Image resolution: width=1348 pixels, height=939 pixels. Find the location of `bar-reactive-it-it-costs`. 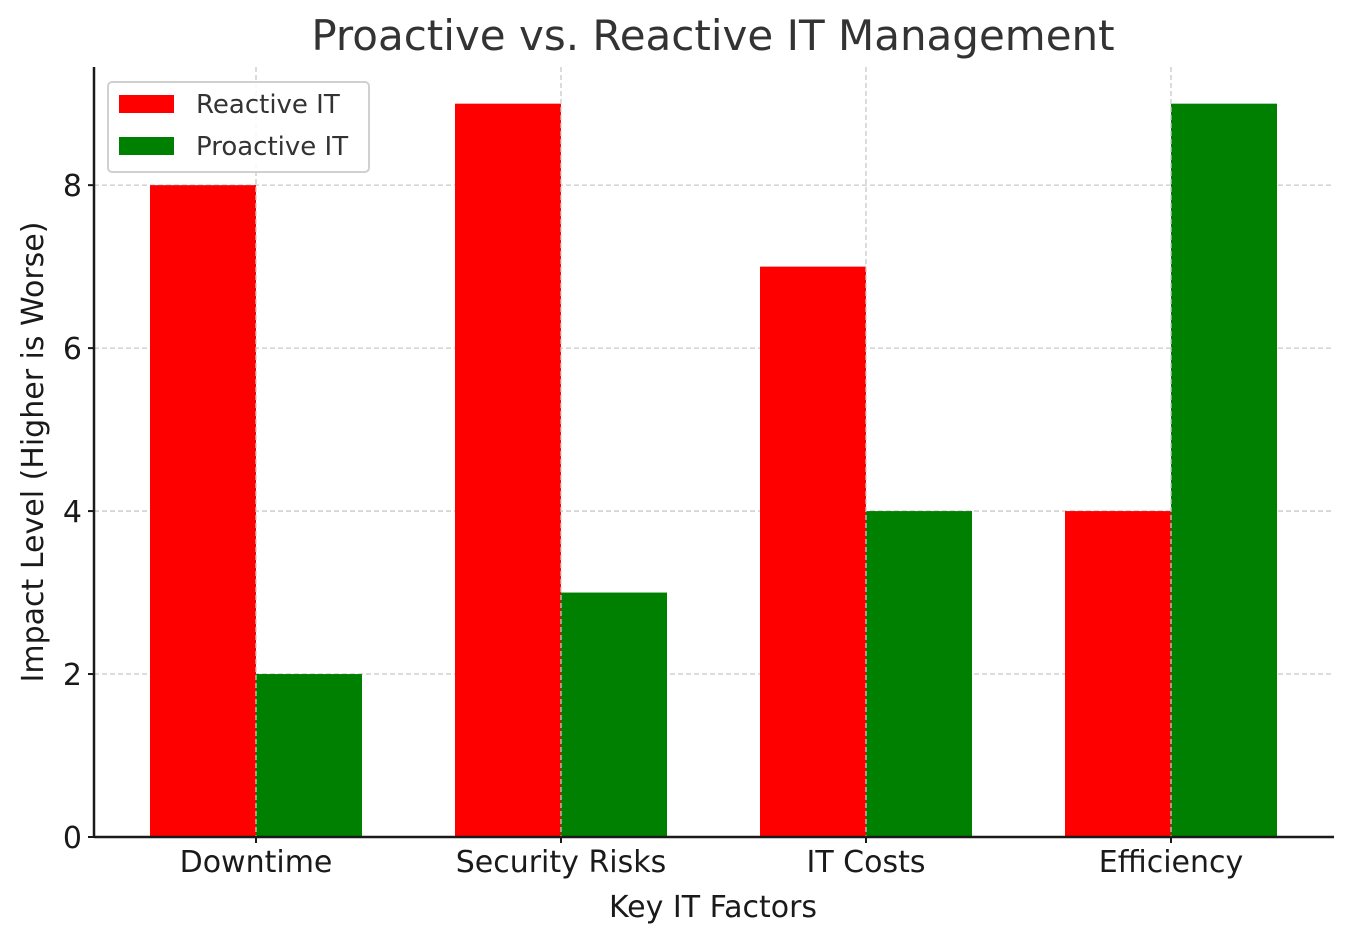

bar-reactive-it-it-costs is located at coordinates (813, 551).